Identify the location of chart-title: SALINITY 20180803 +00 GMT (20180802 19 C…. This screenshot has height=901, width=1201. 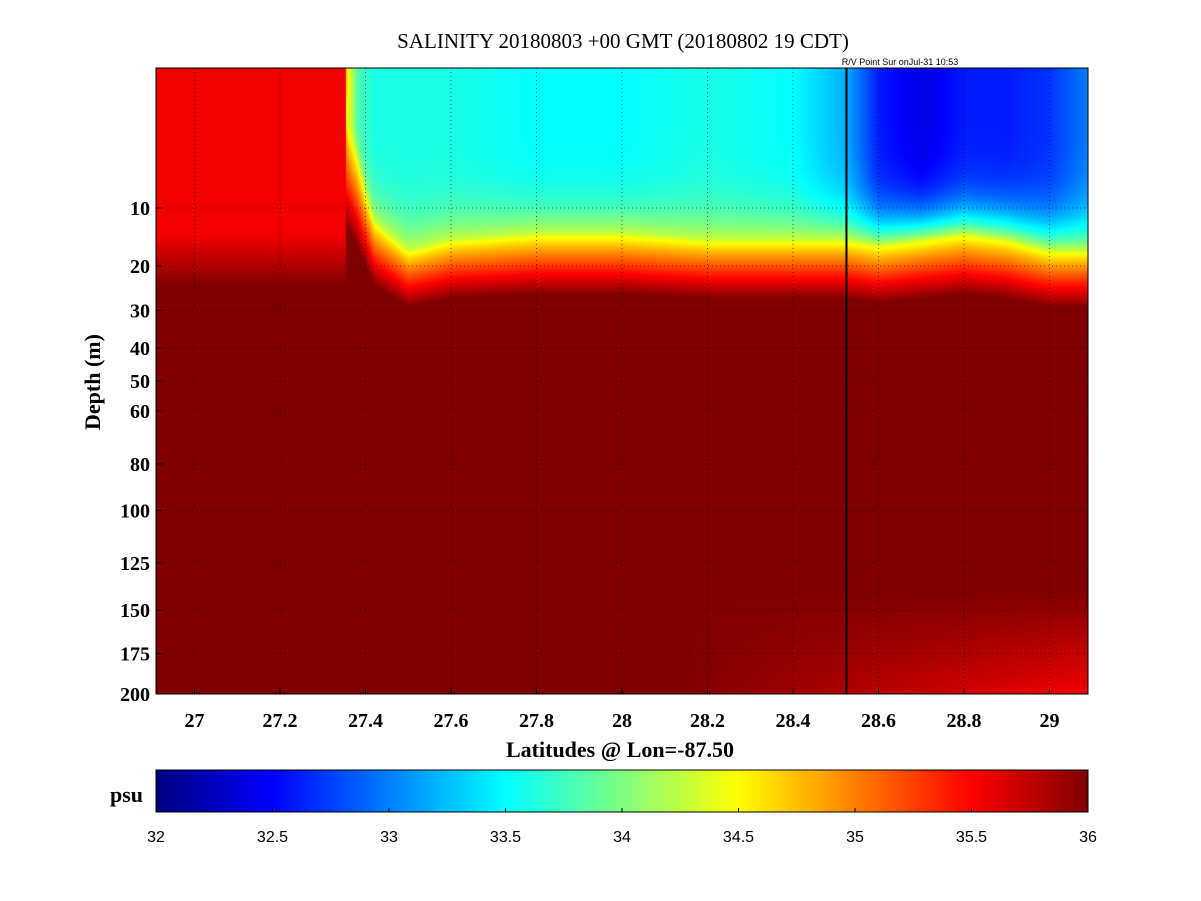
(623, 41).